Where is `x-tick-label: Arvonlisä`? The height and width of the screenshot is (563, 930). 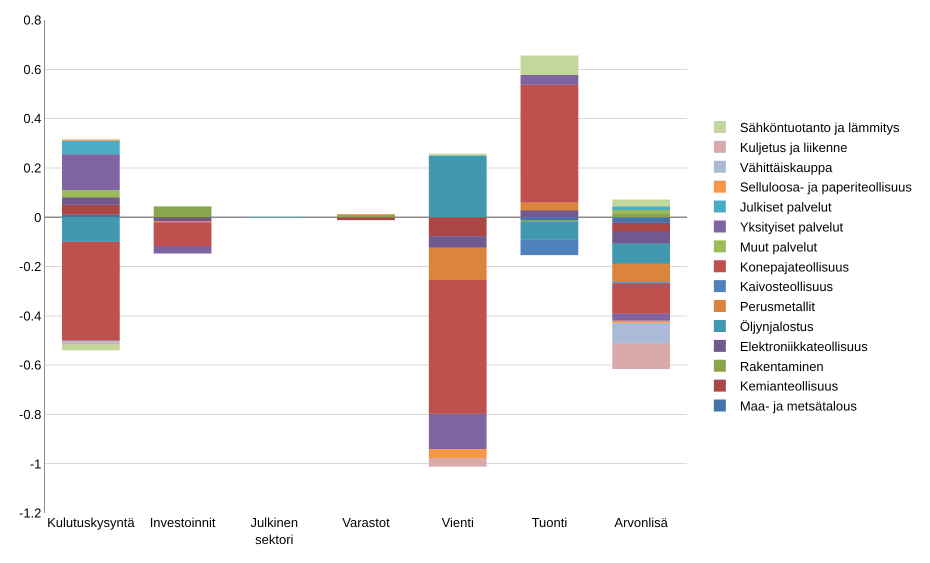
x-tick-label: Arvonlisä is located at coordinates (641, 522).